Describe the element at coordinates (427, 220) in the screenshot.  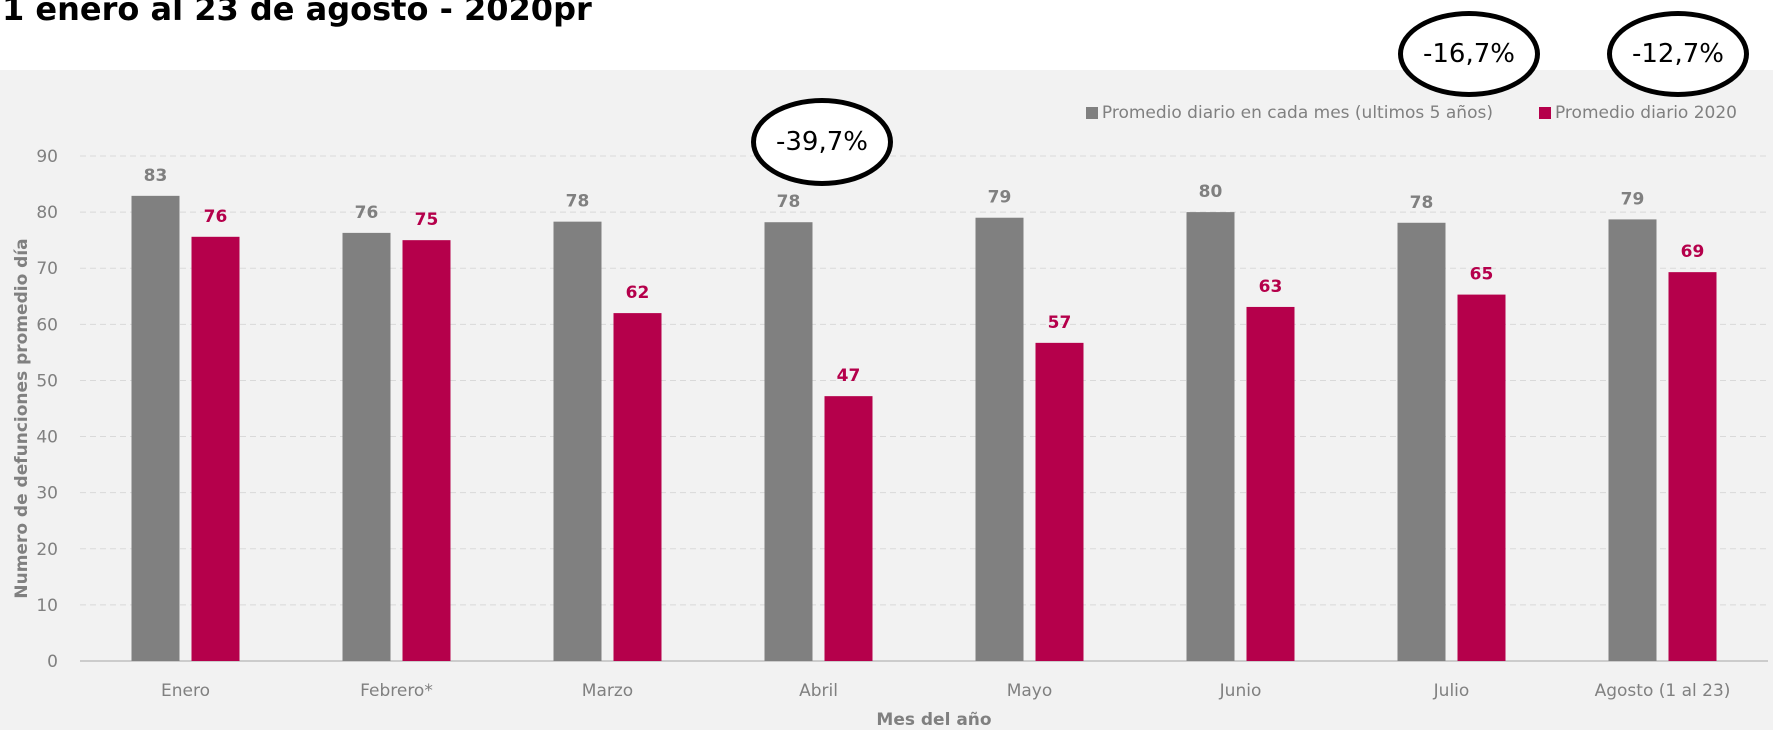
I see `data-label-2020: 75` at that location.